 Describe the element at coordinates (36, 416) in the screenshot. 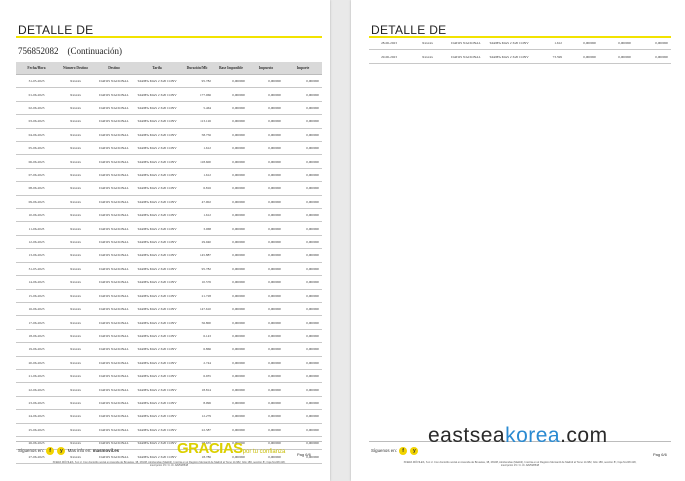

I see `cell-fecha: 24-06-2023` at that location.